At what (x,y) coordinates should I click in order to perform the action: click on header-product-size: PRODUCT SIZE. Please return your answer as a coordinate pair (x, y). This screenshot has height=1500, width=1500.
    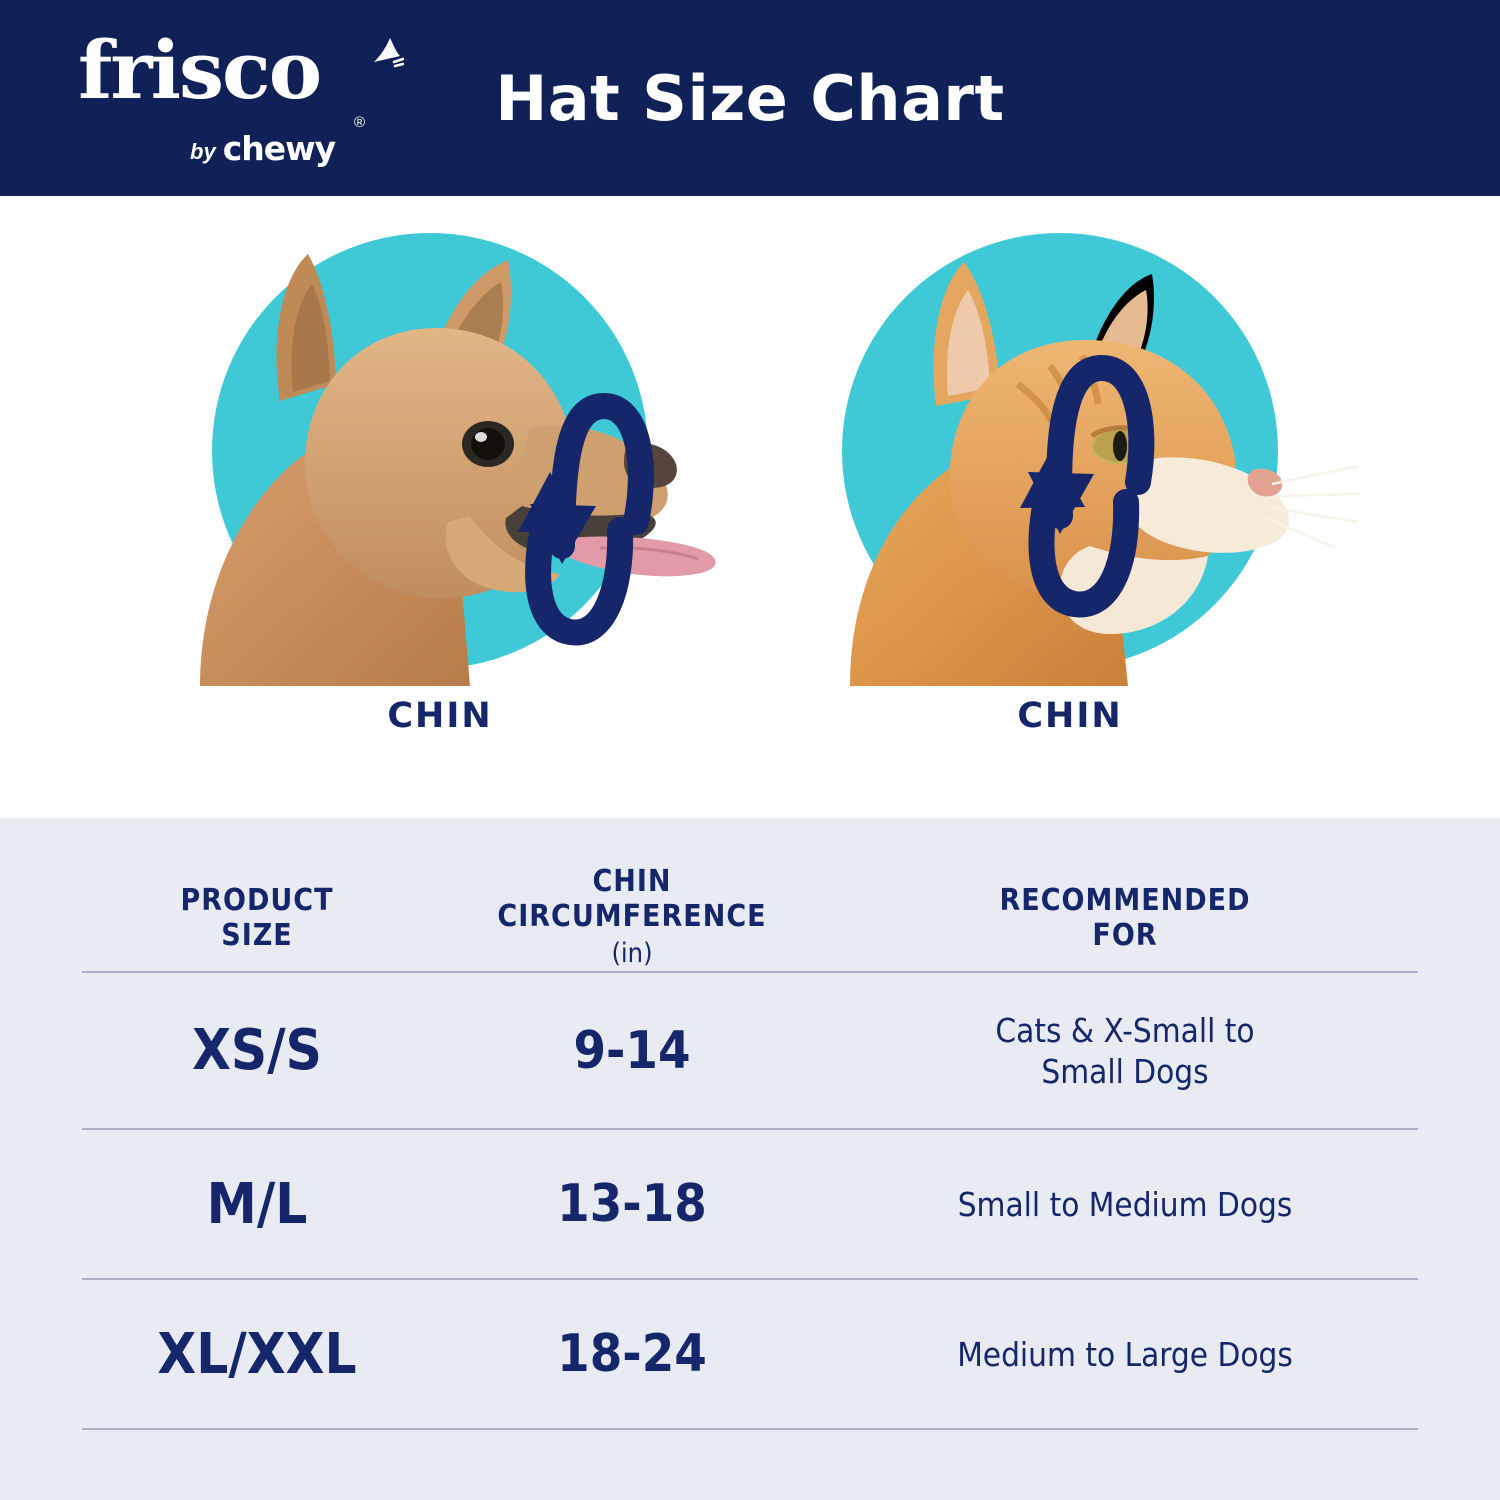
    Looking at the image, I should click on (257, 918).